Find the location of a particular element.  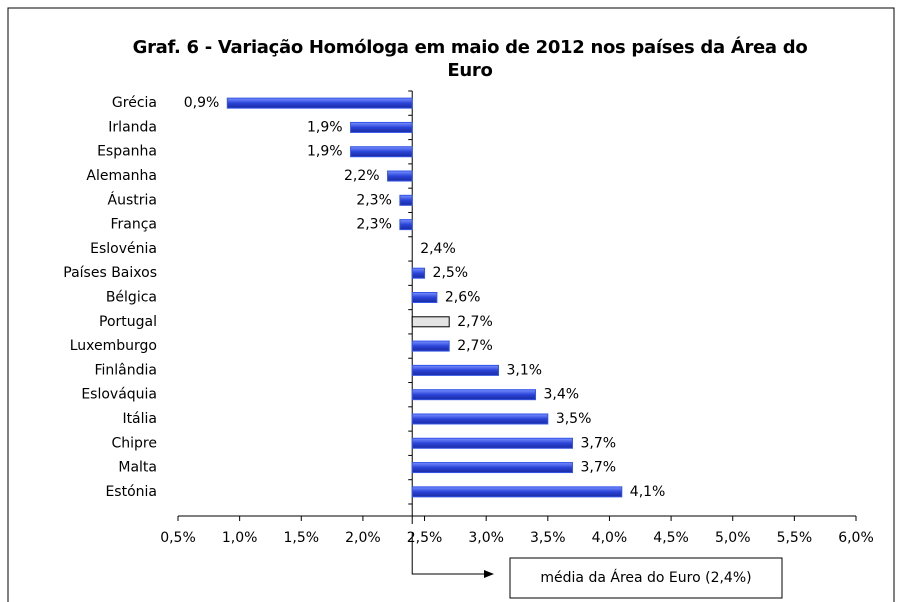

annotation-arrow is located at coordinates (448, 553).